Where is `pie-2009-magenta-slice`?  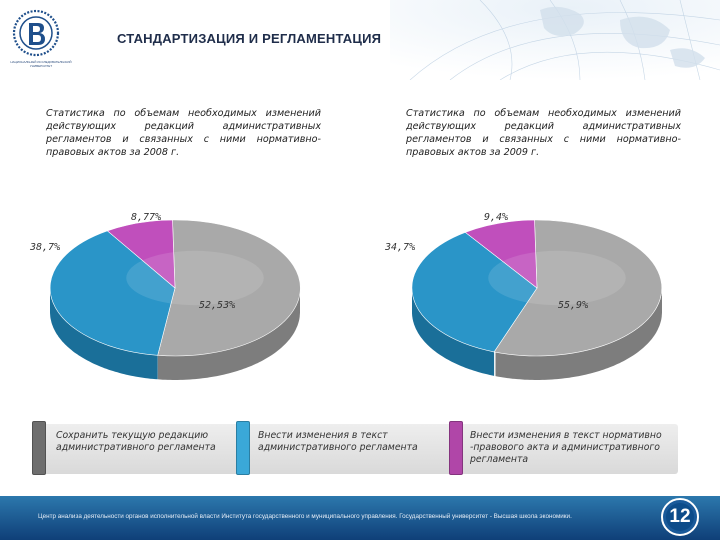 pie-2009-magenta-slice is located at coordinates (501, 254).